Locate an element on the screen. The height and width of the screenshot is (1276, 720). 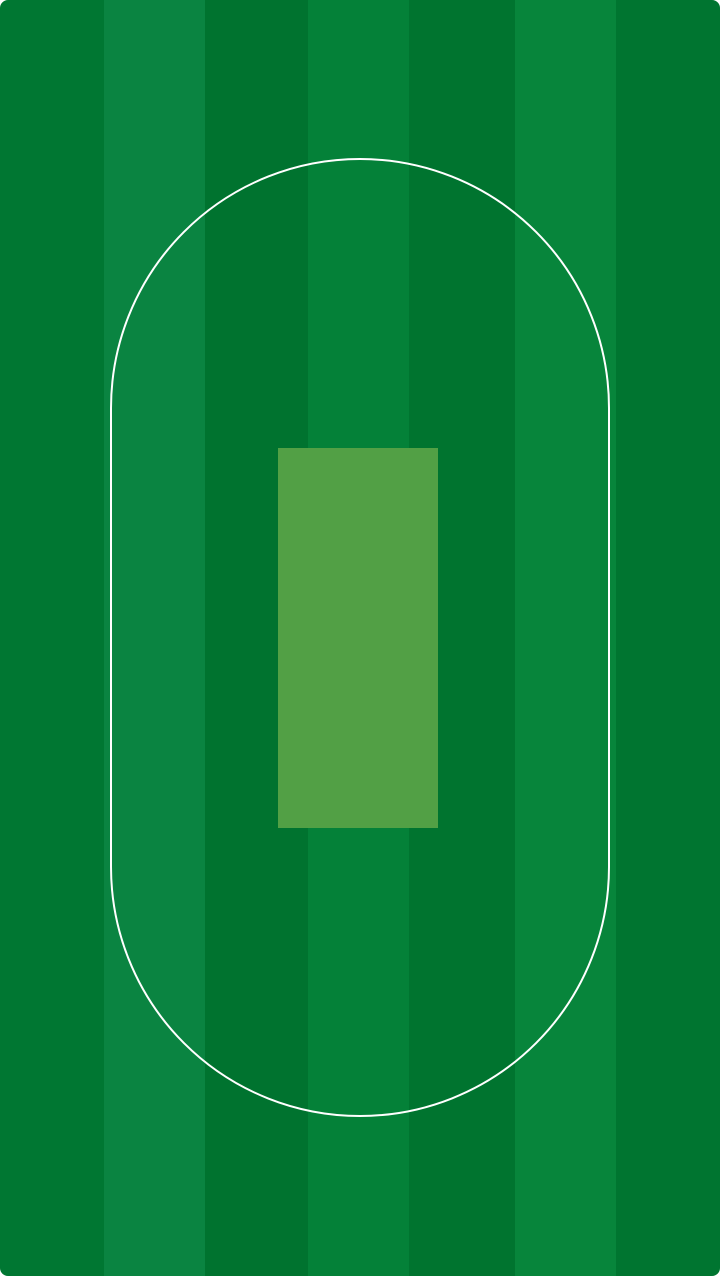
pitch is located at coordinates (358, 638).